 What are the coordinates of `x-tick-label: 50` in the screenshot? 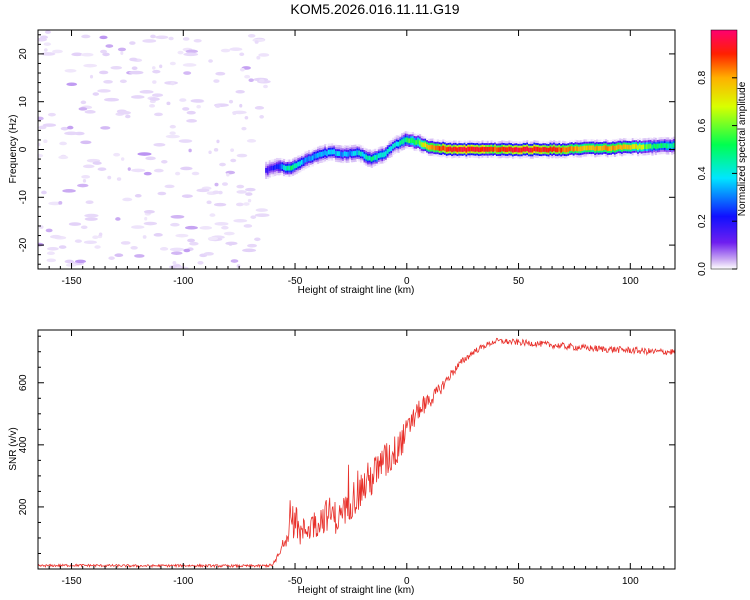 It's located at (519, 281).